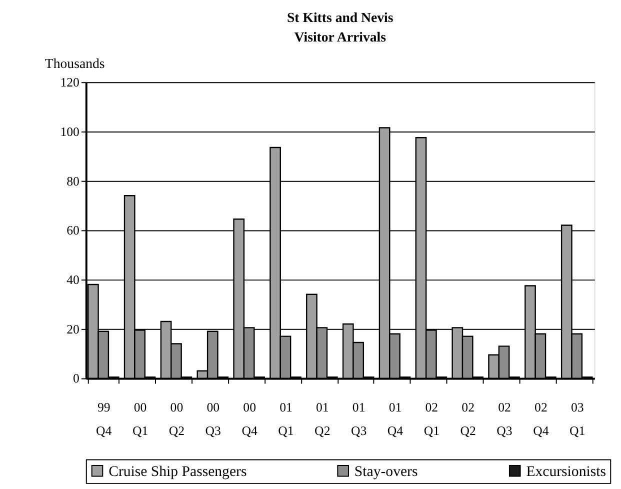 The height and width of the screenshot is (489, 621). I want to click on x-tick-label: 01 Q4, so click(395, 419).